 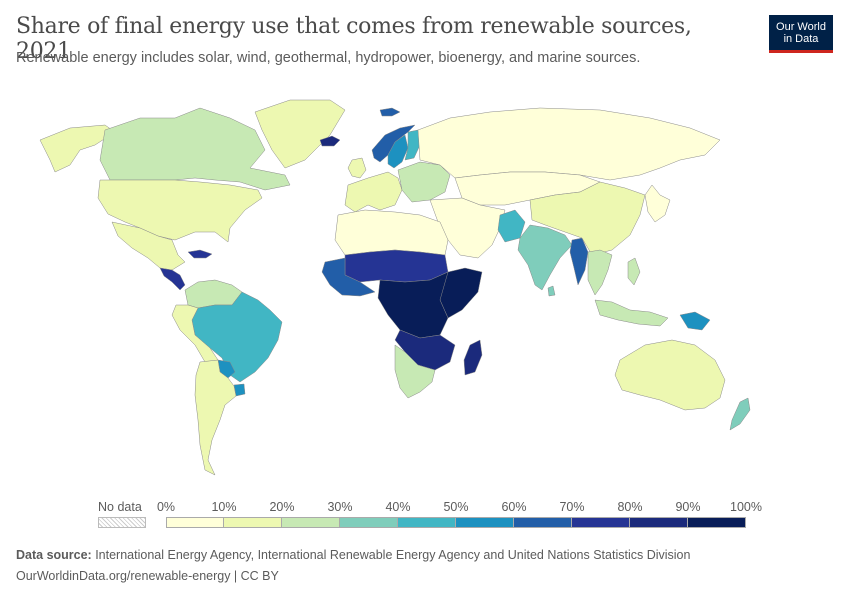 What do you see at coordinates (148, 246) in the screenshot?
I see `region-mexico` at bounding box center [148, 246].